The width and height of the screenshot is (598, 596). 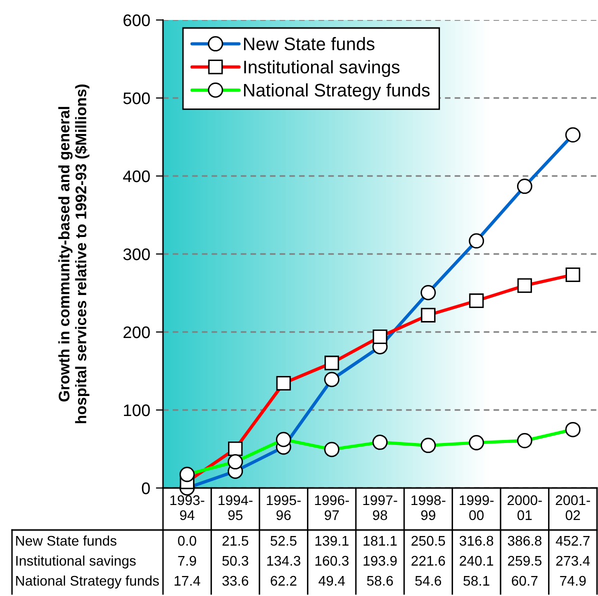 I want to click on x-tick-label: 2000- 01, so click(x=525, y=507).